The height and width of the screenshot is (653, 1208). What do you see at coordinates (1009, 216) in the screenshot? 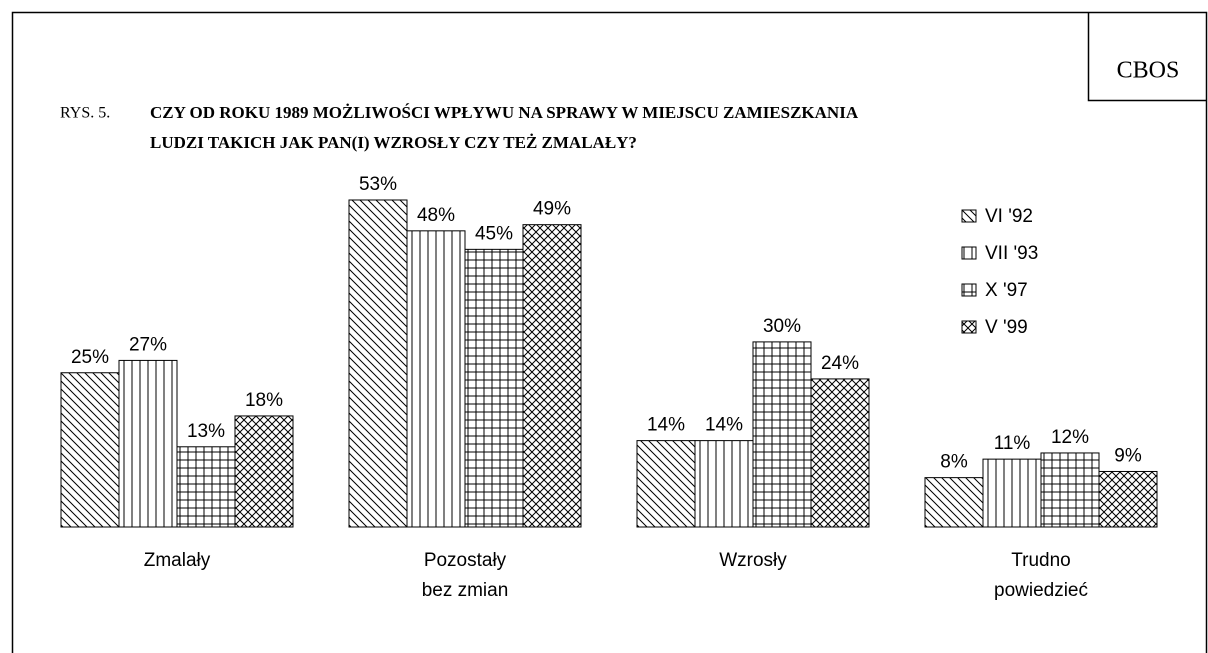
I see `legend-label: VI '92` at bounding box center [1009, 216].